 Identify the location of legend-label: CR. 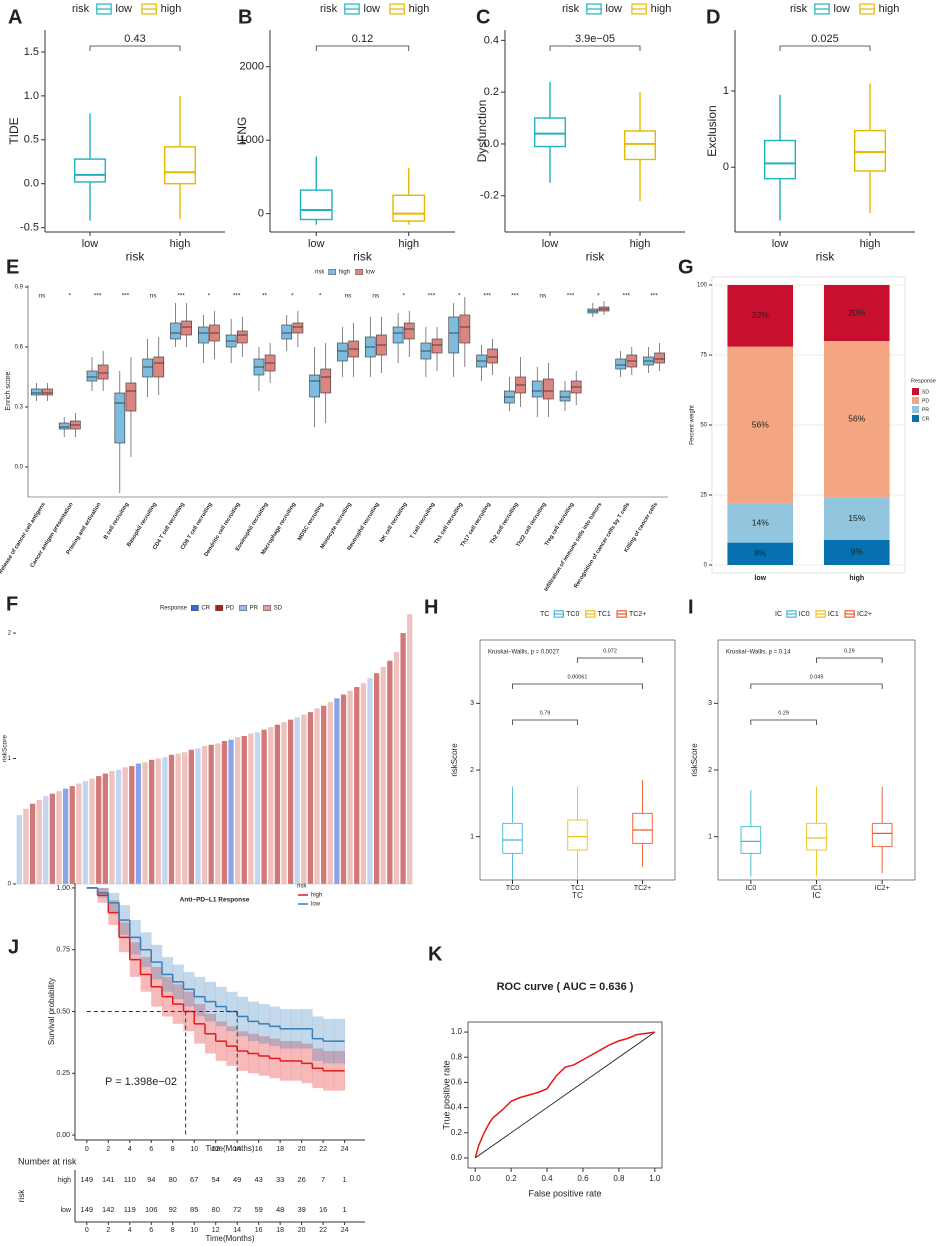
(205, 609).